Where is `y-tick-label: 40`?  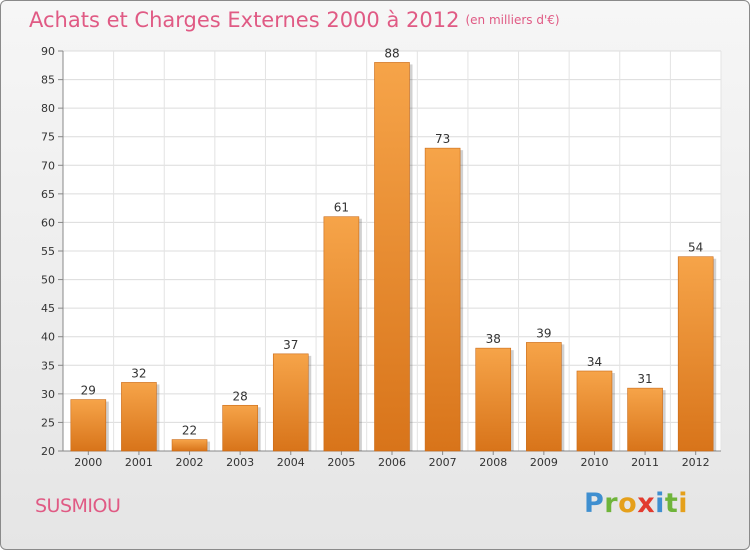
y-tick-label: 40 is located at coordinates (48, 337).